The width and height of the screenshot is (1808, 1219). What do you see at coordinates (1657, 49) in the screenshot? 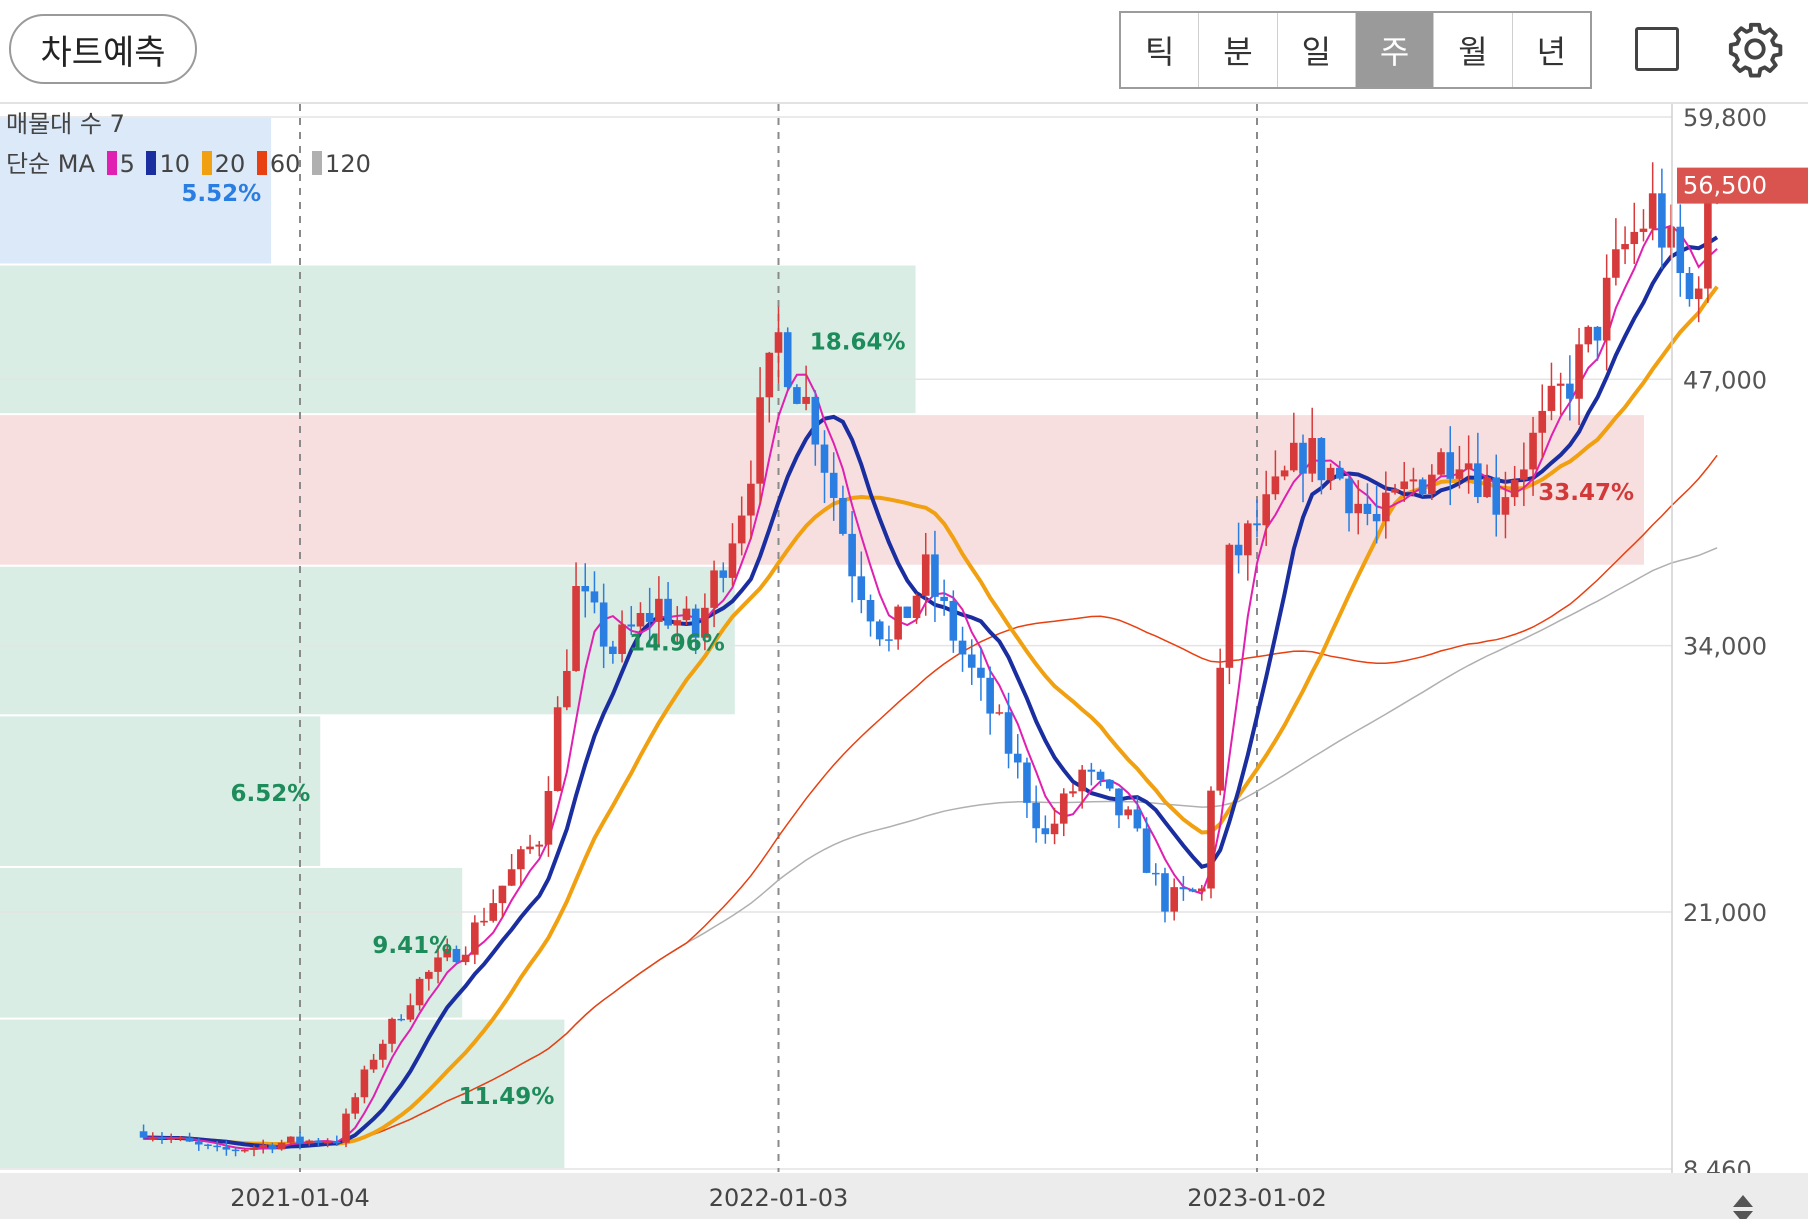
I see `fullscreen-icon` at bounding box center [1657, 49].